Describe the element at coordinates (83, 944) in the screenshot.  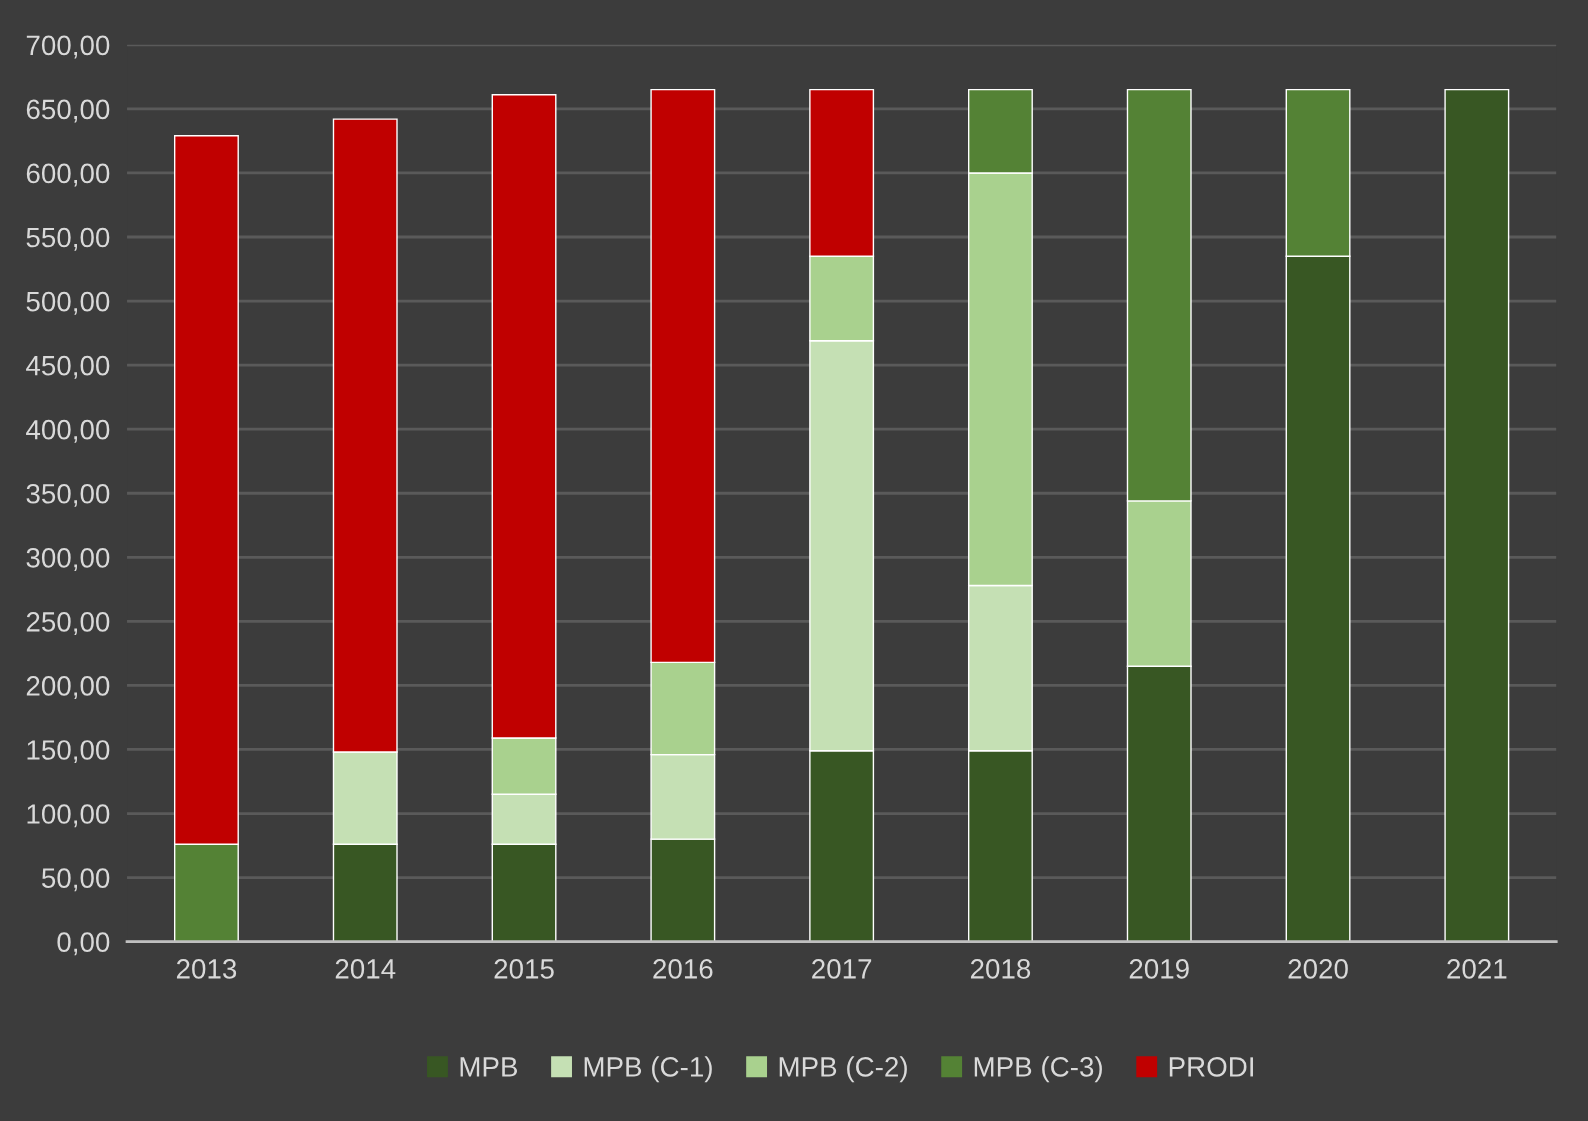
I see `y-tick-label: 0,00` at that location.